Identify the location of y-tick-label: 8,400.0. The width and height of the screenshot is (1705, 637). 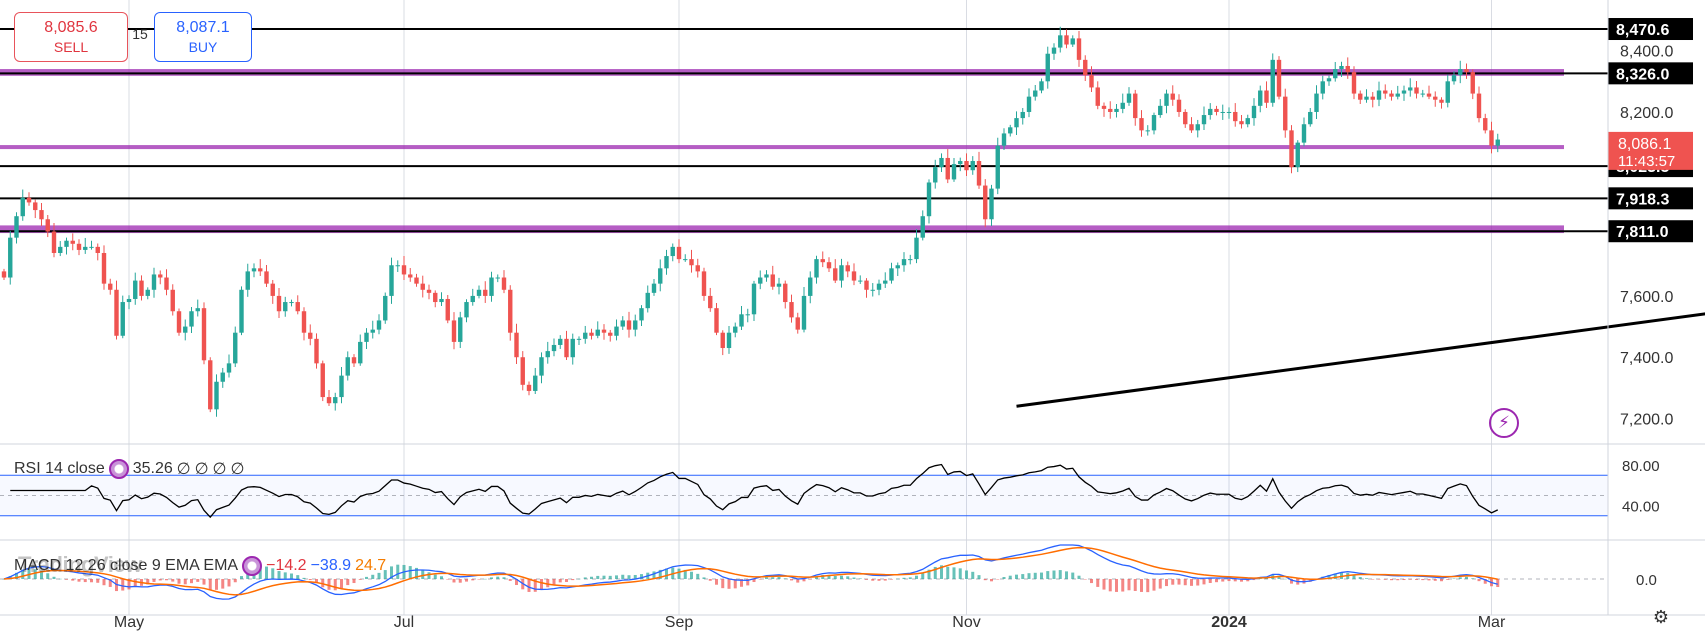
(1646, 52).